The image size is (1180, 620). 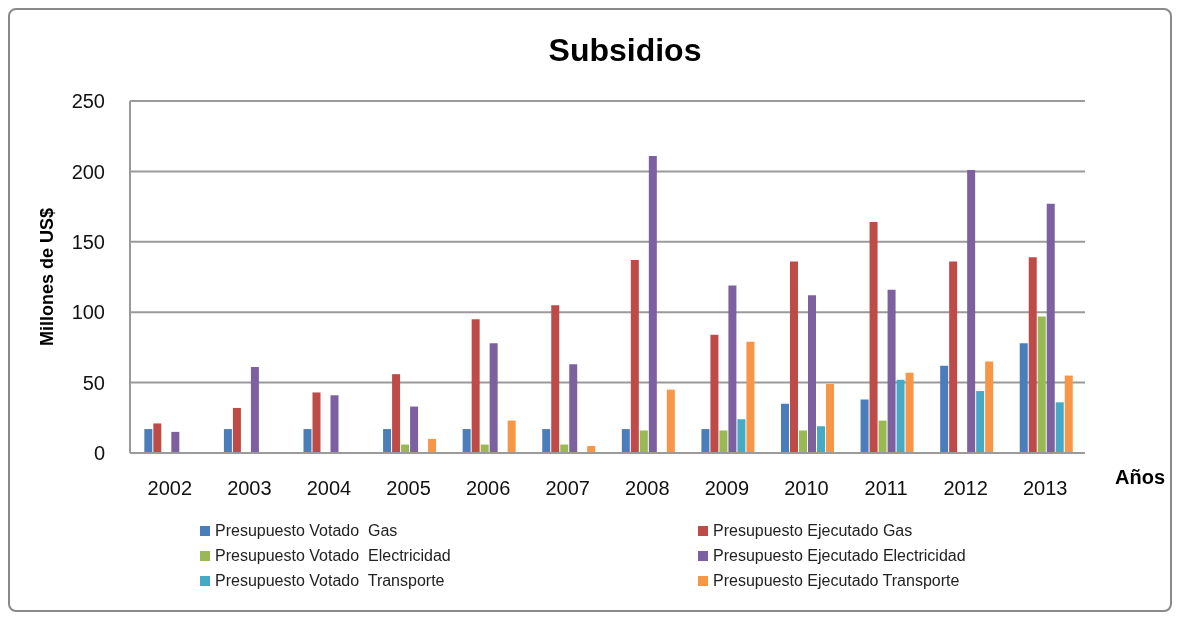 What do you see at coordinates (806, 488) in the screenshot?
I see `x-tick-label: 2010` at bounding box center [806, 488].